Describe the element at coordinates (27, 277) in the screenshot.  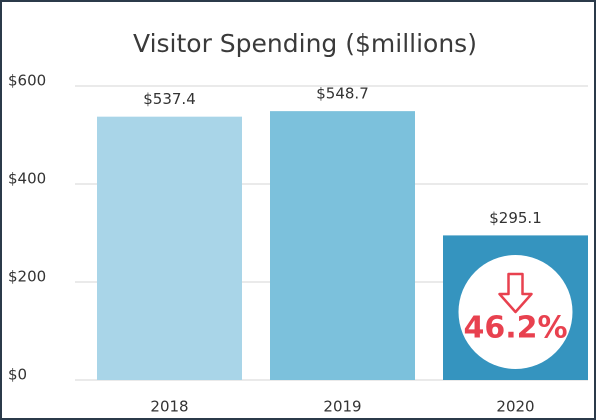
I see `y-tick-label: $200` at that location.